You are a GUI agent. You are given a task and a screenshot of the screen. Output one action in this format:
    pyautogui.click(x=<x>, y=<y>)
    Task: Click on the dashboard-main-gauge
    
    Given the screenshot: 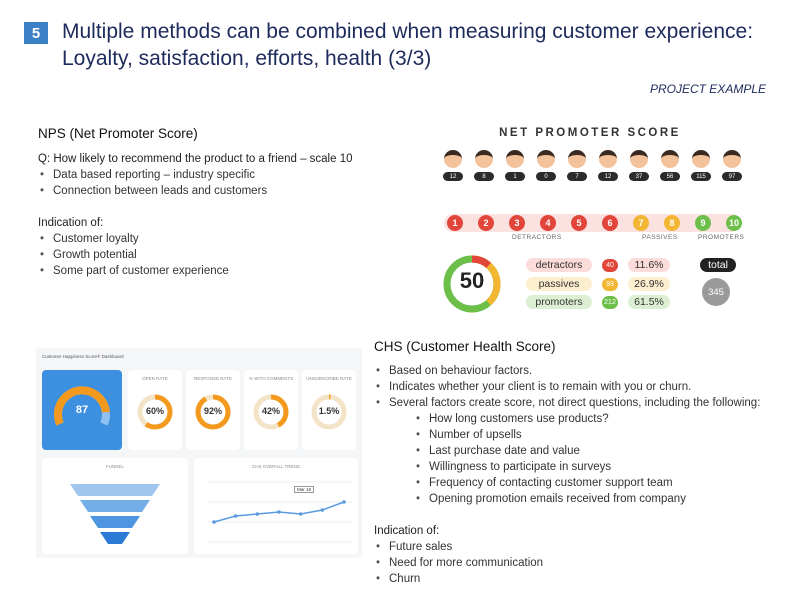 What is the action you would take?
    pyautogui.click(x=82, y=406)
    